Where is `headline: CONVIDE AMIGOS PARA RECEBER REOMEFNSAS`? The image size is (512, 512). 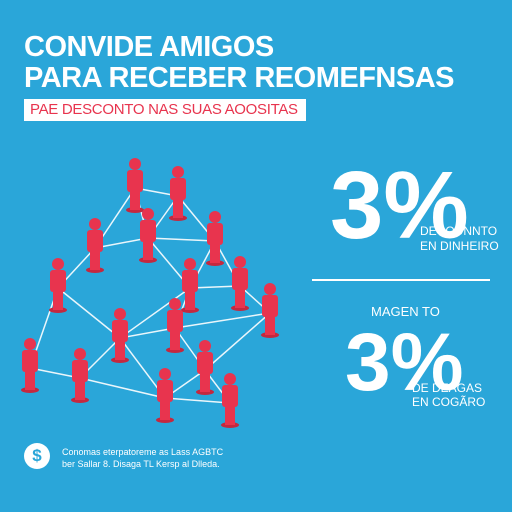 headline: CONVIDE AMIGOS PARA RECEBER REOMEFNSAS is located at coordinates (259, 63).